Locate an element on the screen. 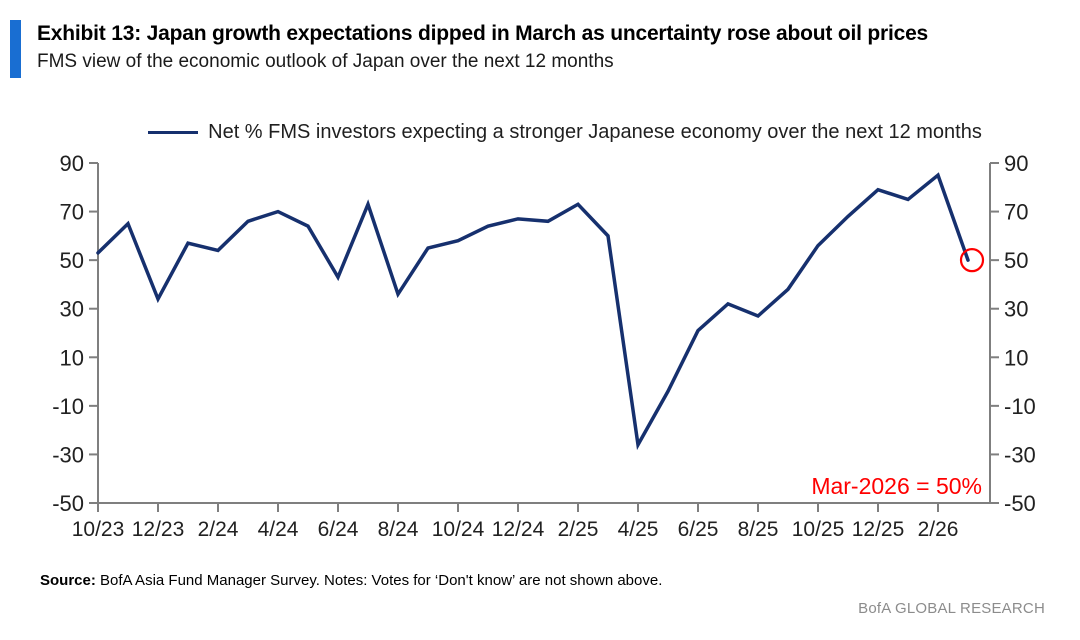 Image resolution: width=1080 pixels, height=640 pixels. x-tick-label: 10/23 is located at coordinates (98, 529).